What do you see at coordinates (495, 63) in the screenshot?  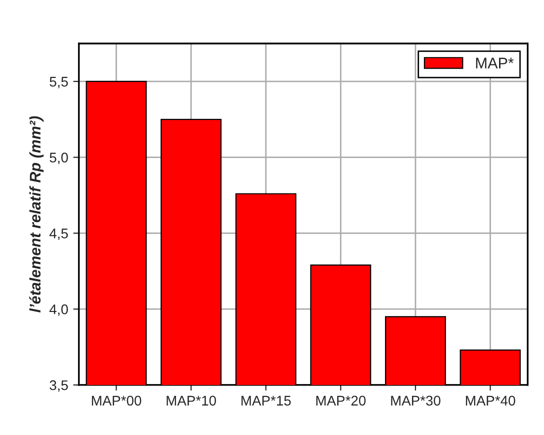 I see `legend-label: MAP*` at bounding box center [495, 63].